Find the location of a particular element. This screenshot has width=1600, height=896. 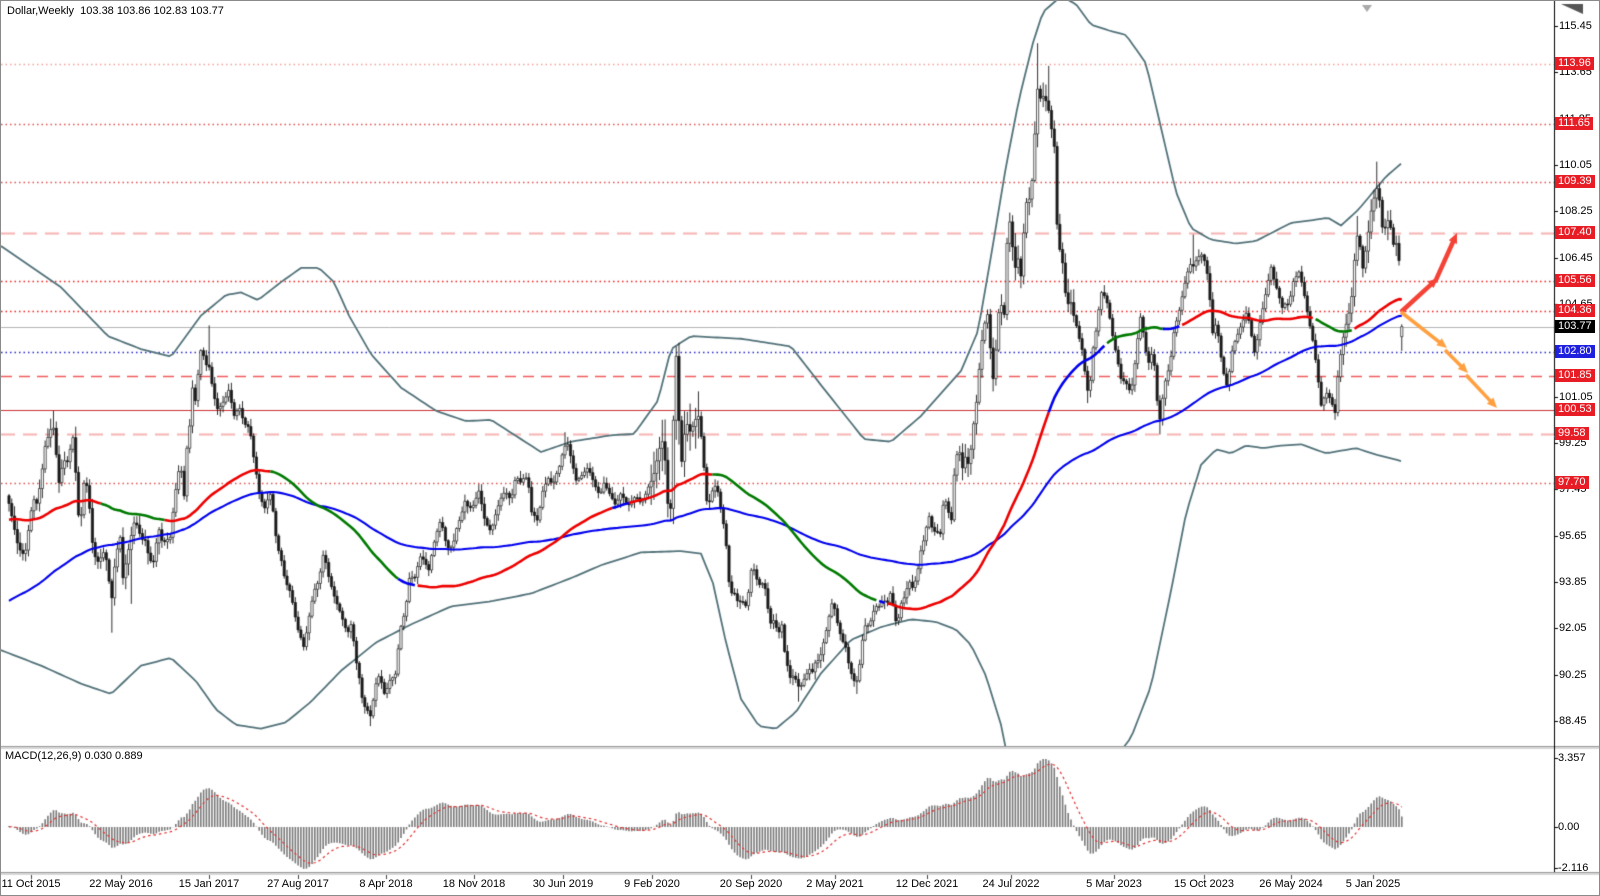

x-axis-date-label: 26 May 2024 is located at coordinates (1291, 884).